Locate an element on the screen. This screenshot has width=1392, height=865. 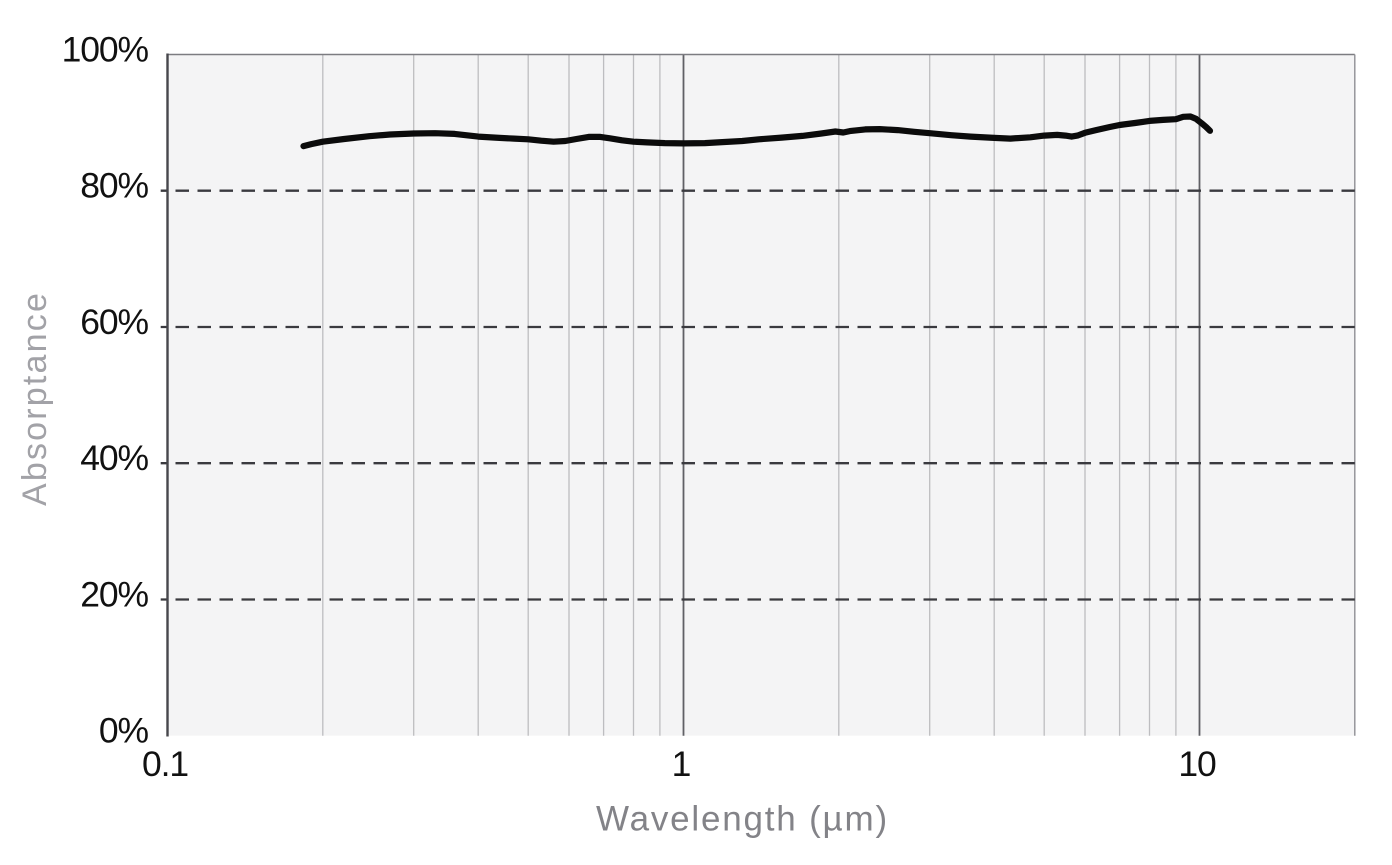
svg-text: Wavelength (µm) is located at coordinates (742, 819).